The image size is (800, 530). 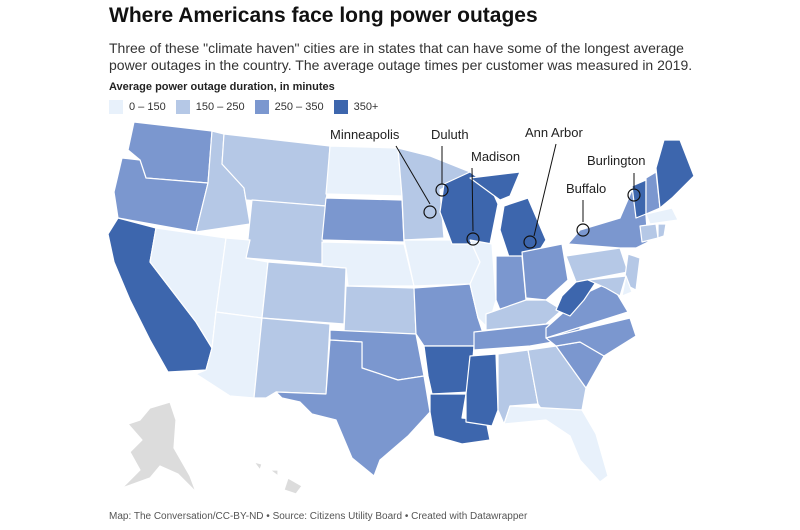 I want to click on state-louisiana, so click(x=460, y=419).